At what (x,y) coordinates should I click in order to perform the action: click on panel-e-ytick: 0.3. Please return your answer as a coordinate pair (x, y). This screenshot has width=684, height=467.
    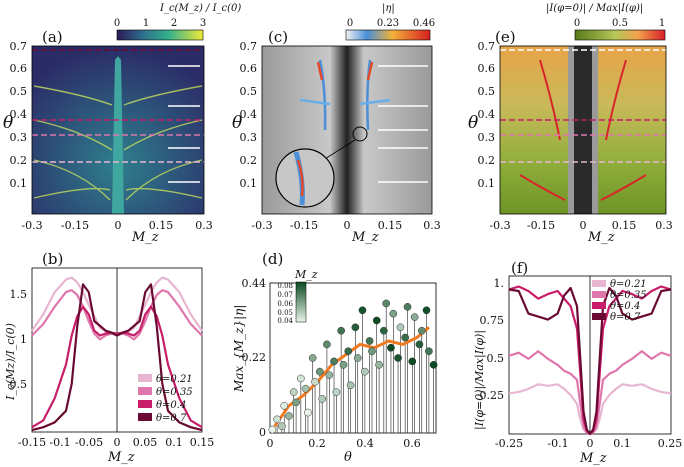
    Looking at the image, I should click on (487, 137).